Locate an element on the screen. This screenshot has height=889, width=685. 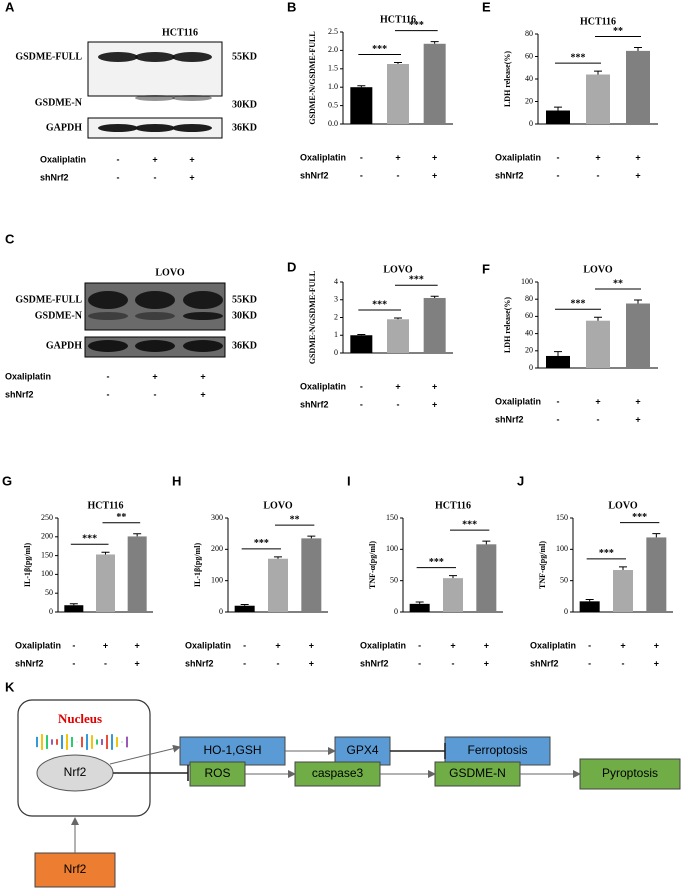
band-size: 30KD is located at coordinates (244, 315).